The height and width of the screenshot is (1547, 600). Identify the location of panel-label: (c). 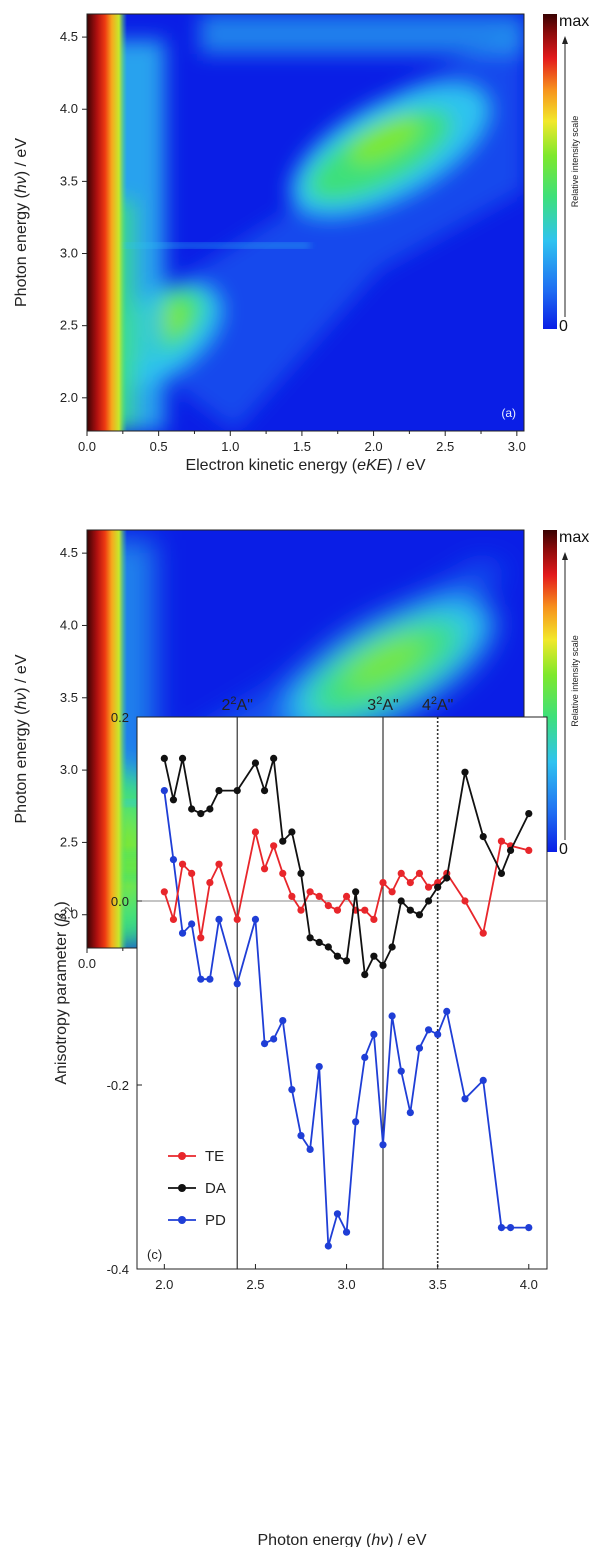
(154, 1254).